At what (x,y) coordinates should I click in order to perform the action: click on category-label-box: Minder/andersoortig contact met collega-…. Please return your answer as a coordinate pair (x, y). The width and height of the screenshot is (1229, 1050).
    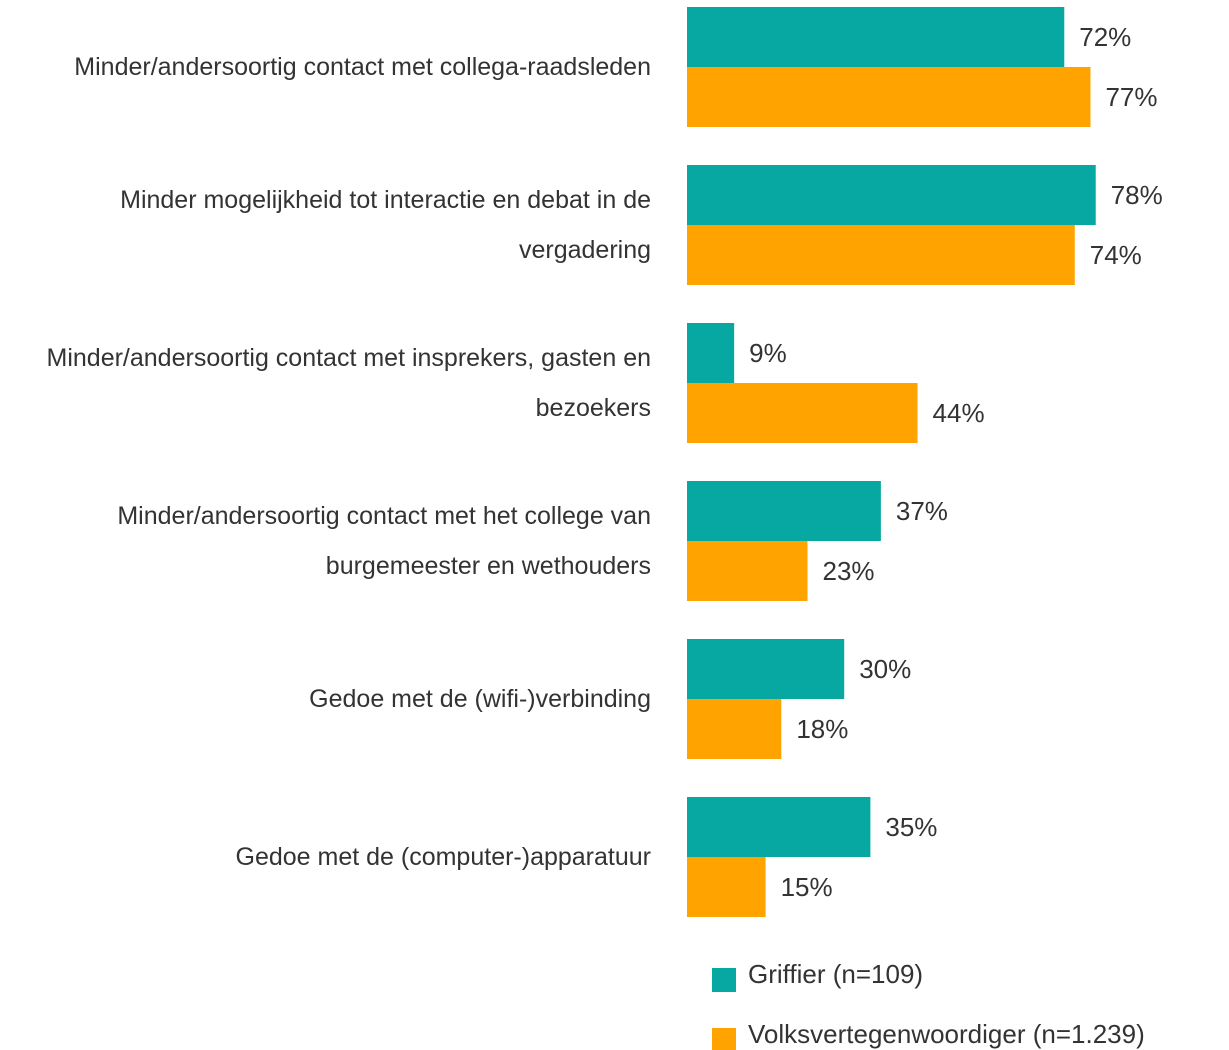
    Looking at the image, I should click on (325, 67).